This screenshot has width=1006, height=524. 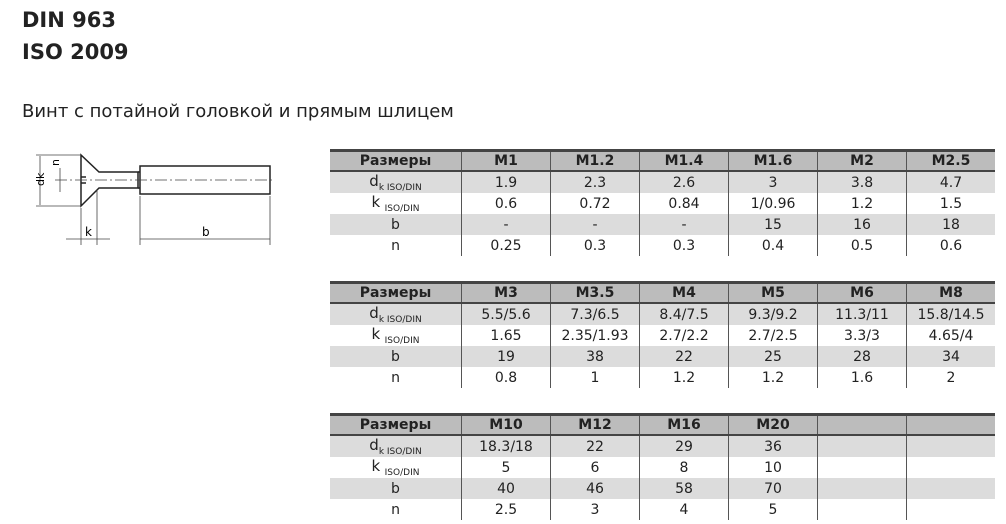 I want to click on cell: 4, so click(x=684, y=509).